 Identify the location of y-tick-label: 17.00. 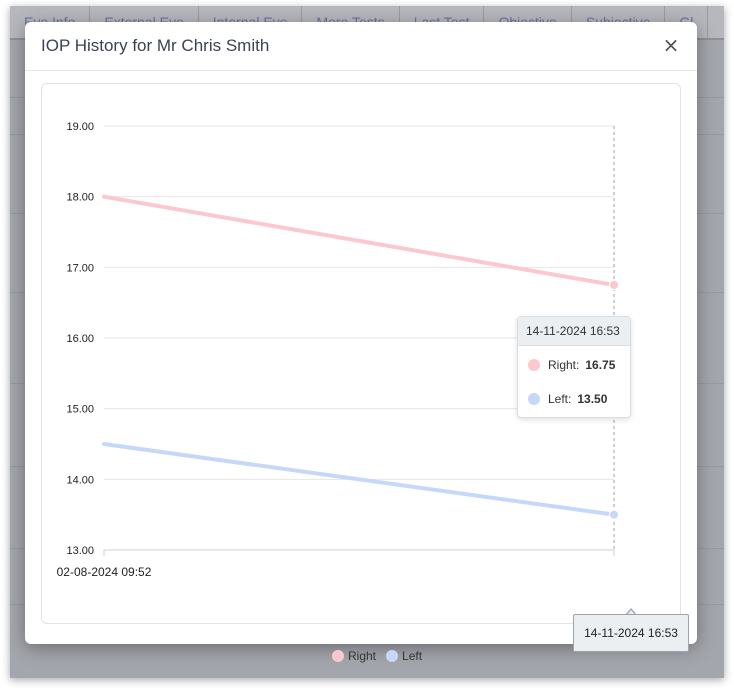
(80, 268).